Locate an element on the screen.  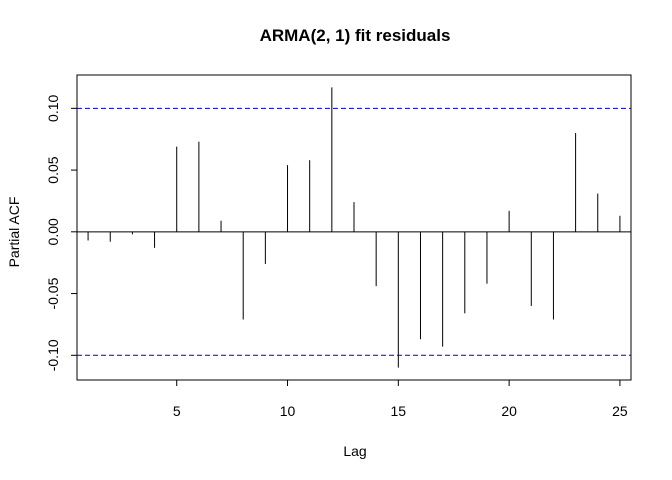
y-tick-label: 0.05 is located at coordinates (53, 169).